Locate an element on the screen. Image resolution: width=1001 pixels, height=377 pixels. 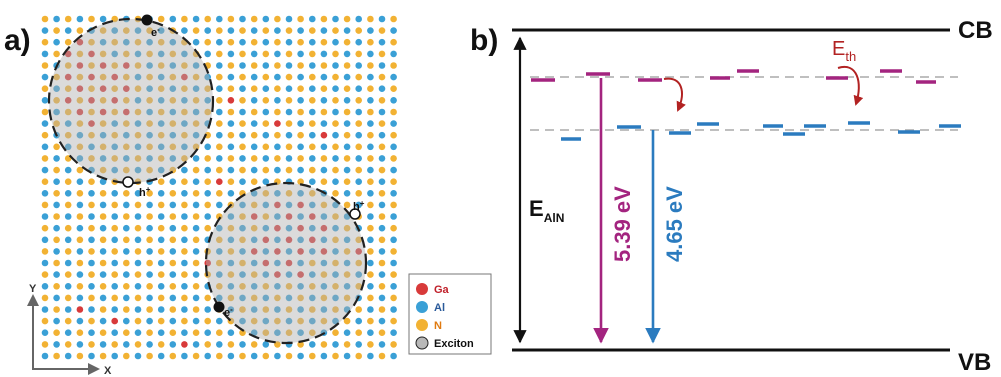
lower-localized-states is located at coordinates (761, 131).